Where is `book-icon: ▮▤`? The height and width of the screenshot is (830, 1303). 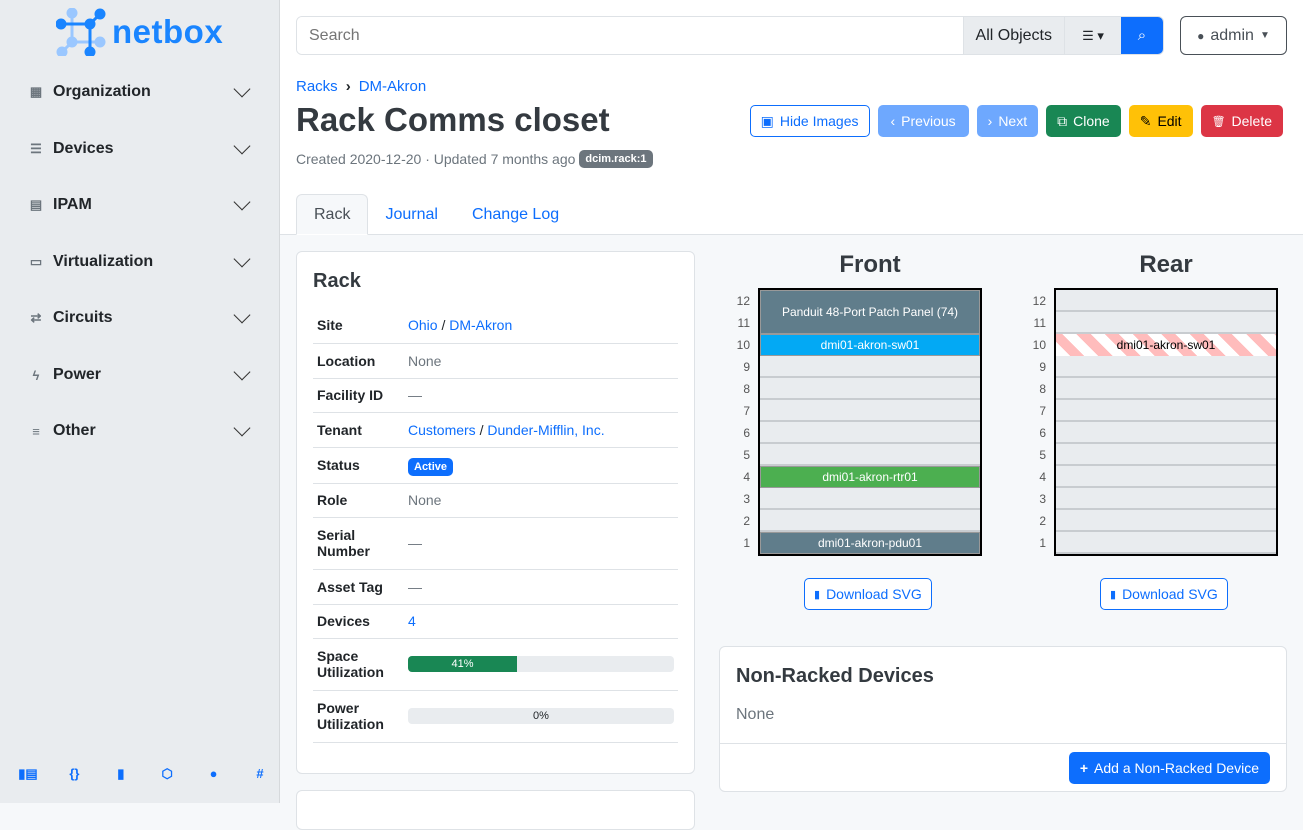 book-icon: ▮▤ is located at coordinates (28, 773).